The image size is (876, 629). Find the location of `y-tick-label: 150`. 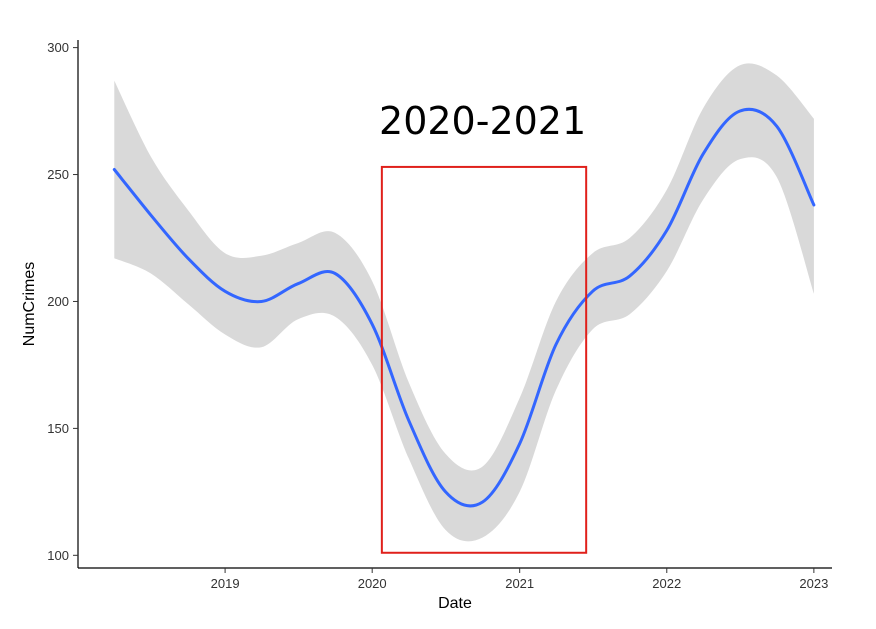

y-tick-label: 150 is located at coordinates (58, 428).